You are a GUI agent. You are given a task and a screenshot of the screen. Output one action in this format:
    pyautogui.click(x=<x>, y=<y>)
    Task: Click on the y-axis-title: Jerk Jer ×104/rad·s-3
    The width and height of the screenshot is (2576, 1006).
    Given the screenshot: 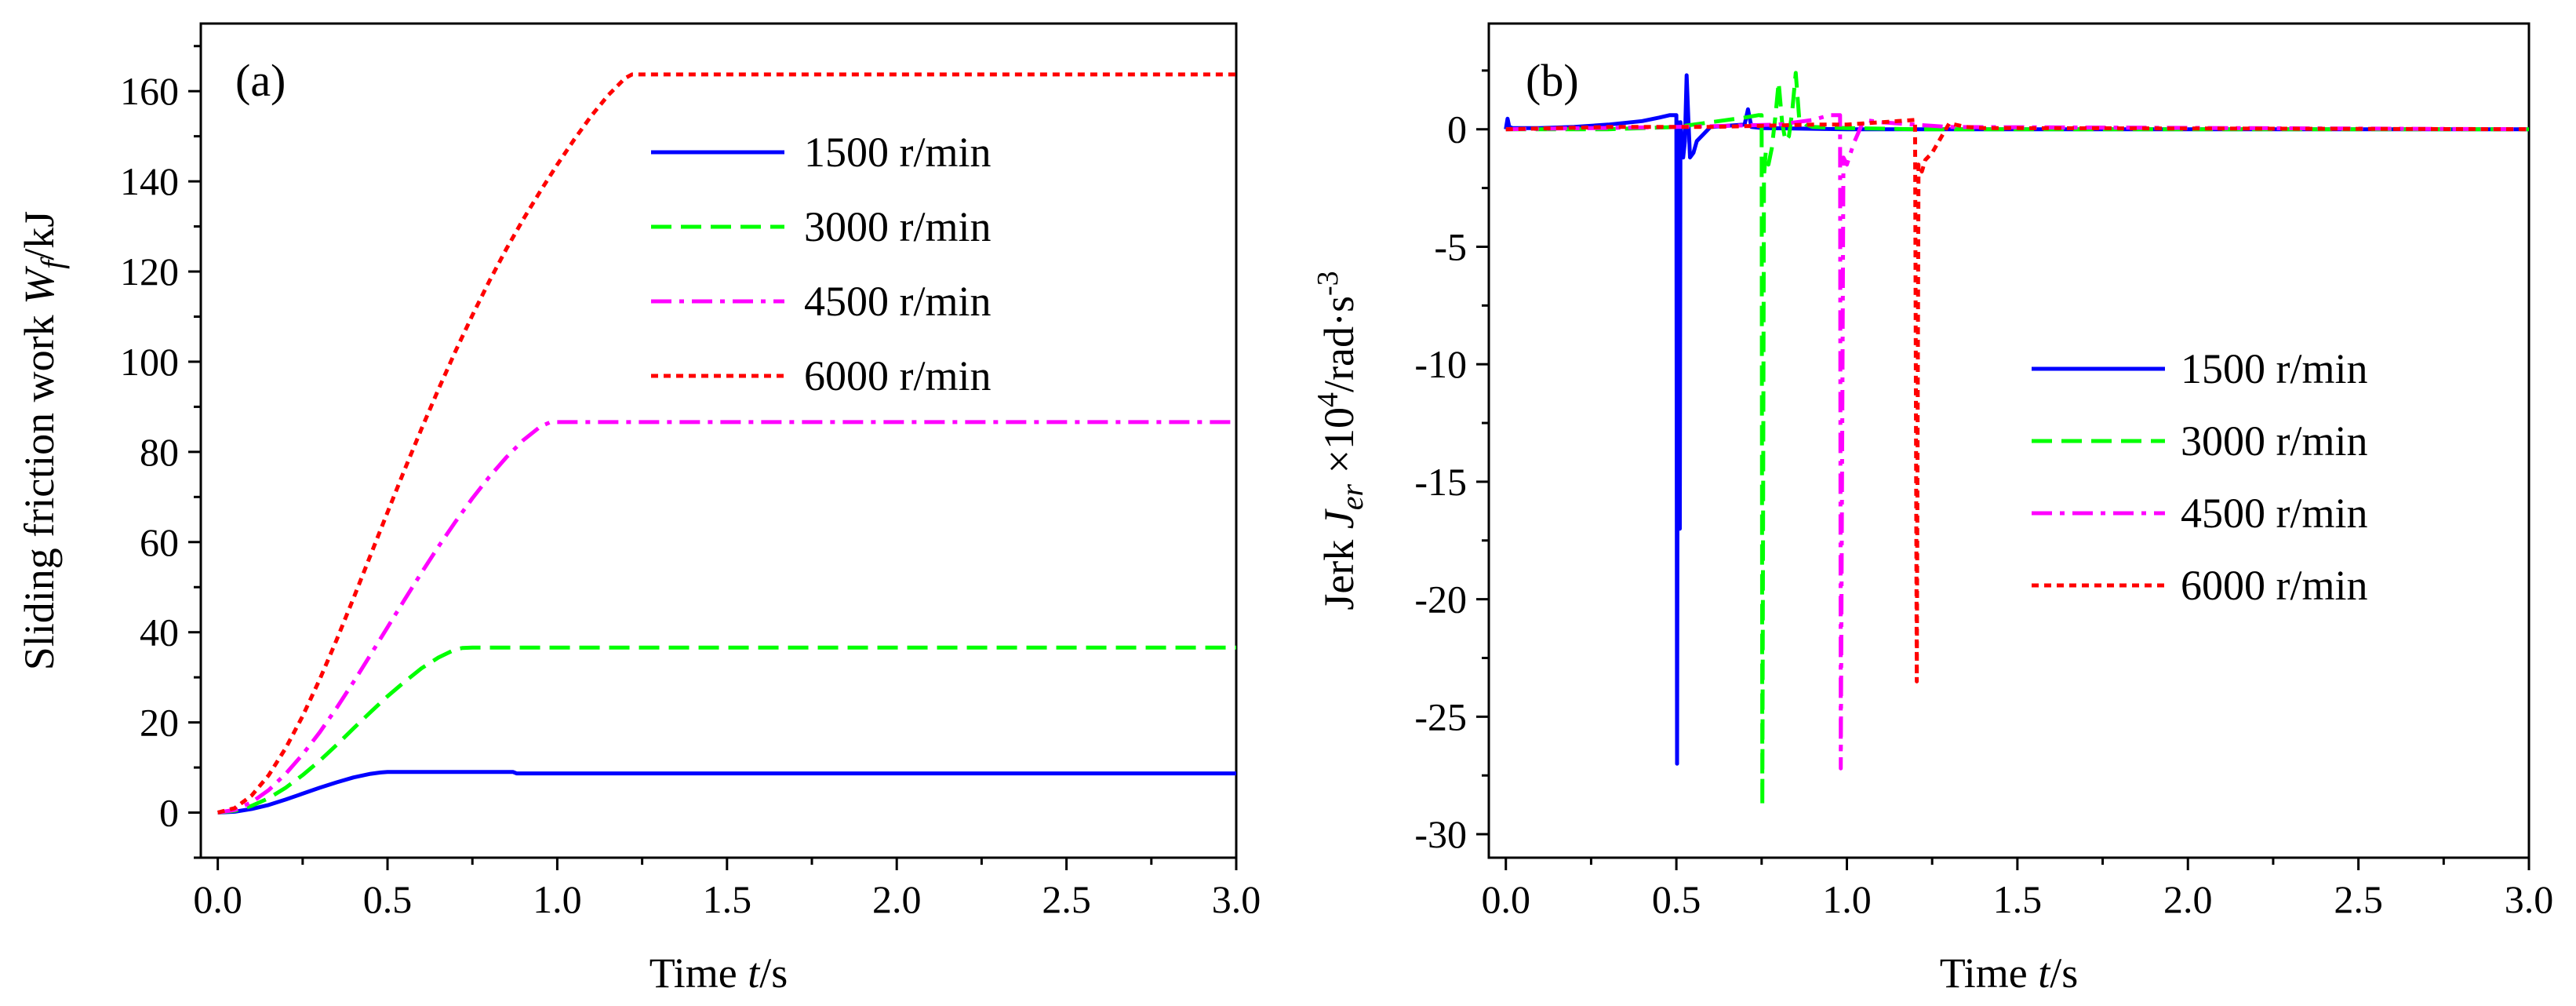 What is the action you would take?
    pyautogui.click(x=1341, y=441)
    